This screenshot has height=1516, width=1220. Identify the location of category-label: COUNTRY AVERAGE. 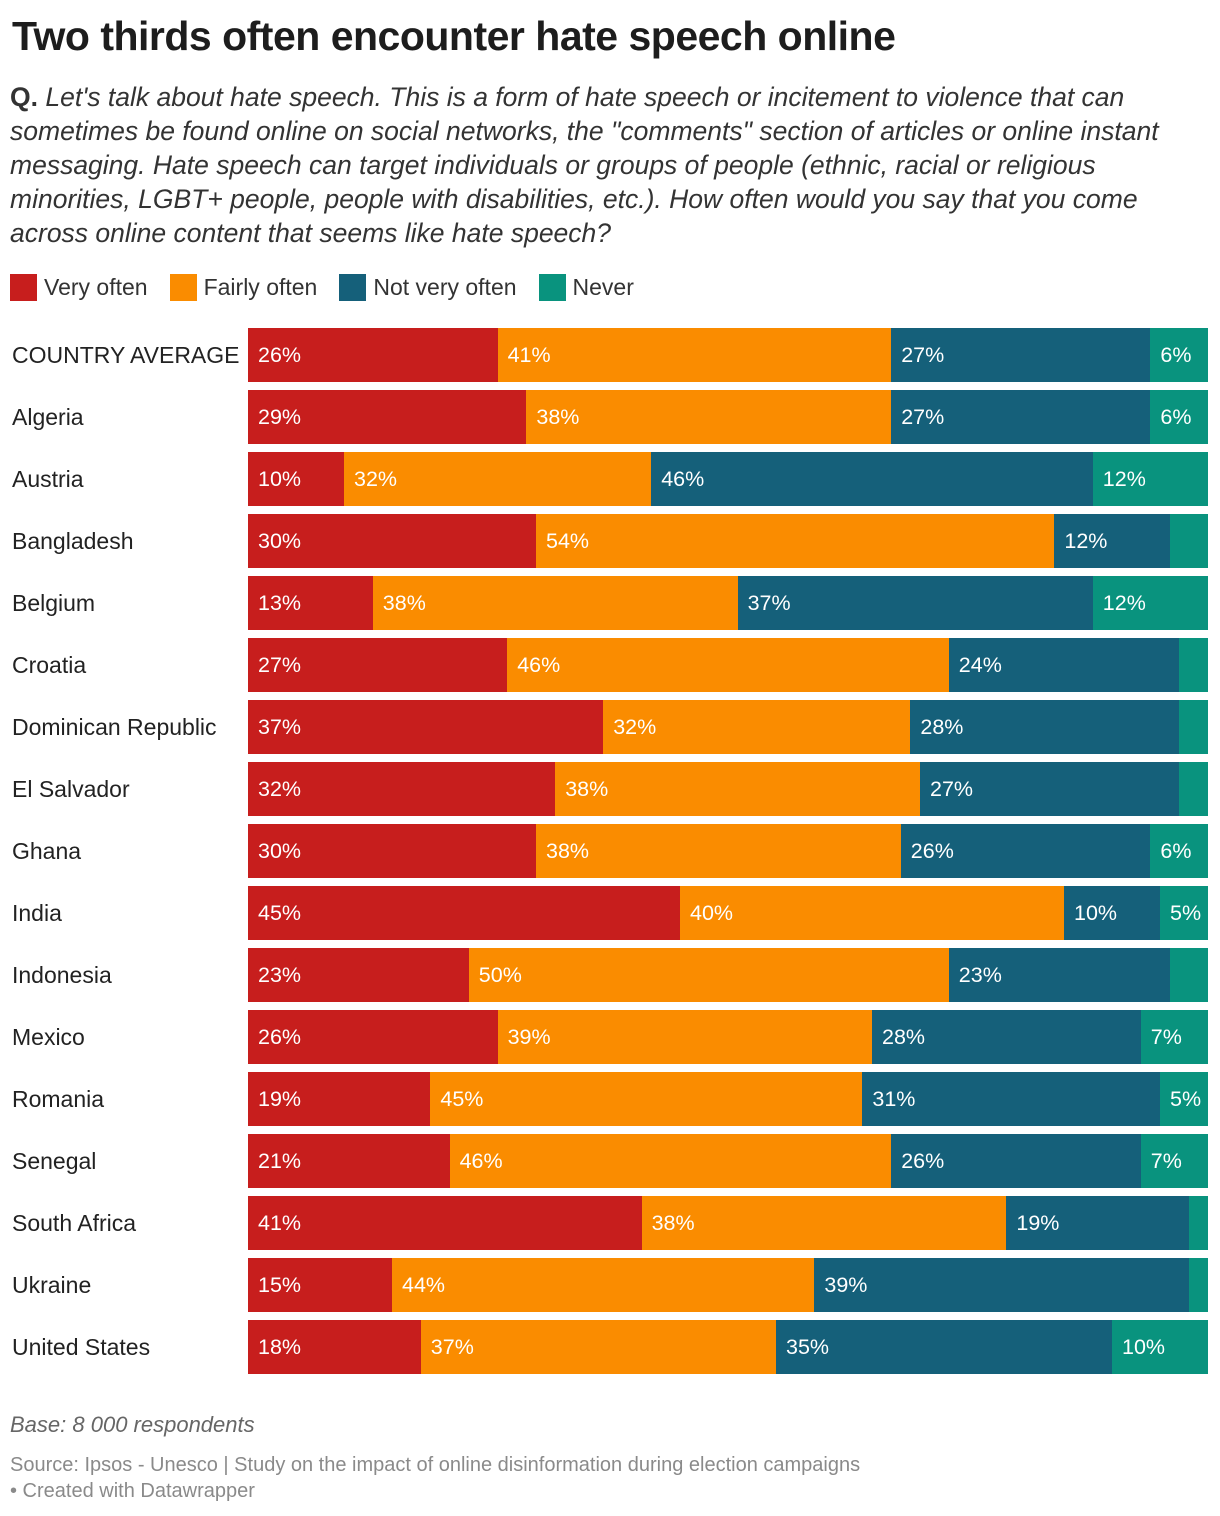
(126, 355).